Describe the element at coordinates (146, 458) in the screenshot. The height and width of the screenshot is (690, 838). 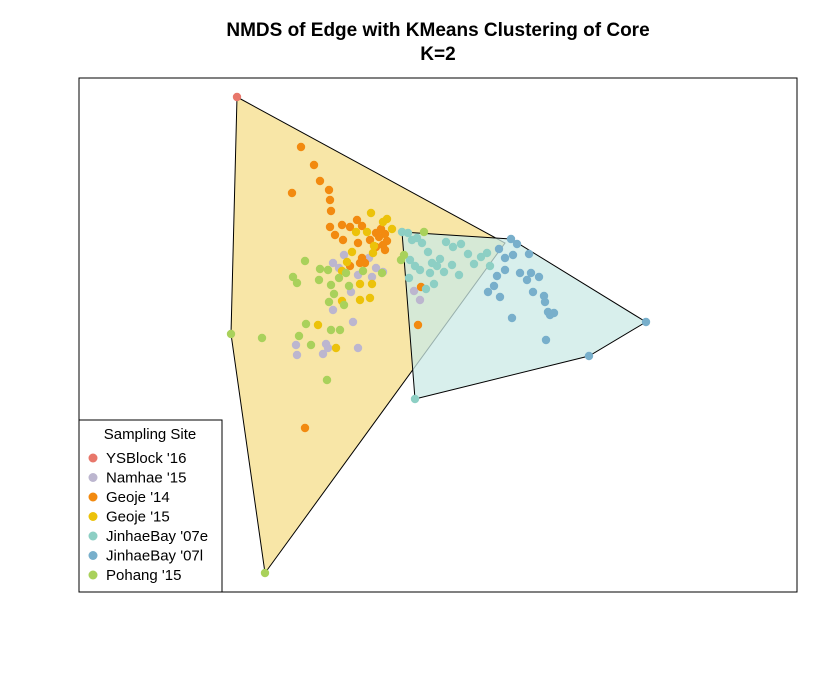
I see `legend-label: YSBlock '16` at that location.